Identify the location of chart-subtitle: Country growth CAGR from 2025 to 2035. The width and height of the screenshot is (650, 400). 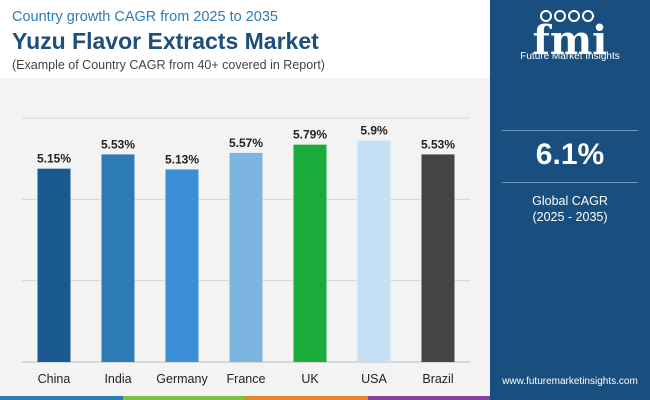
(145, 17).